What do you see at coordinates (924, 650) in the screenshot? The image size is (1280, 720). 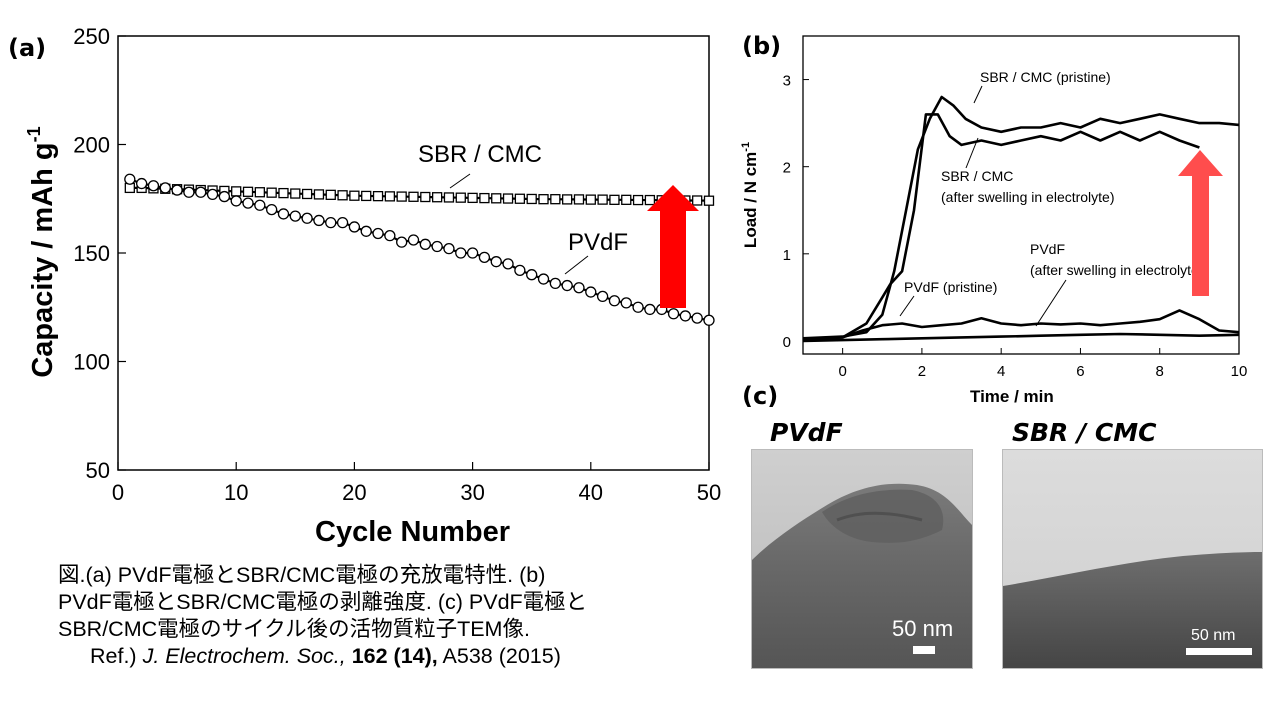 I see `scale-bar-left` at bounding box center [924, 650].